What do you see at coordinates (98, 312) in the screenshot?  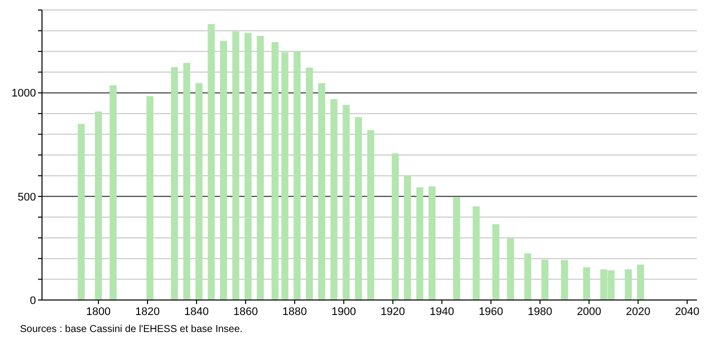 I see `x-tick-label: 1800` at bounding box center [98, 312].